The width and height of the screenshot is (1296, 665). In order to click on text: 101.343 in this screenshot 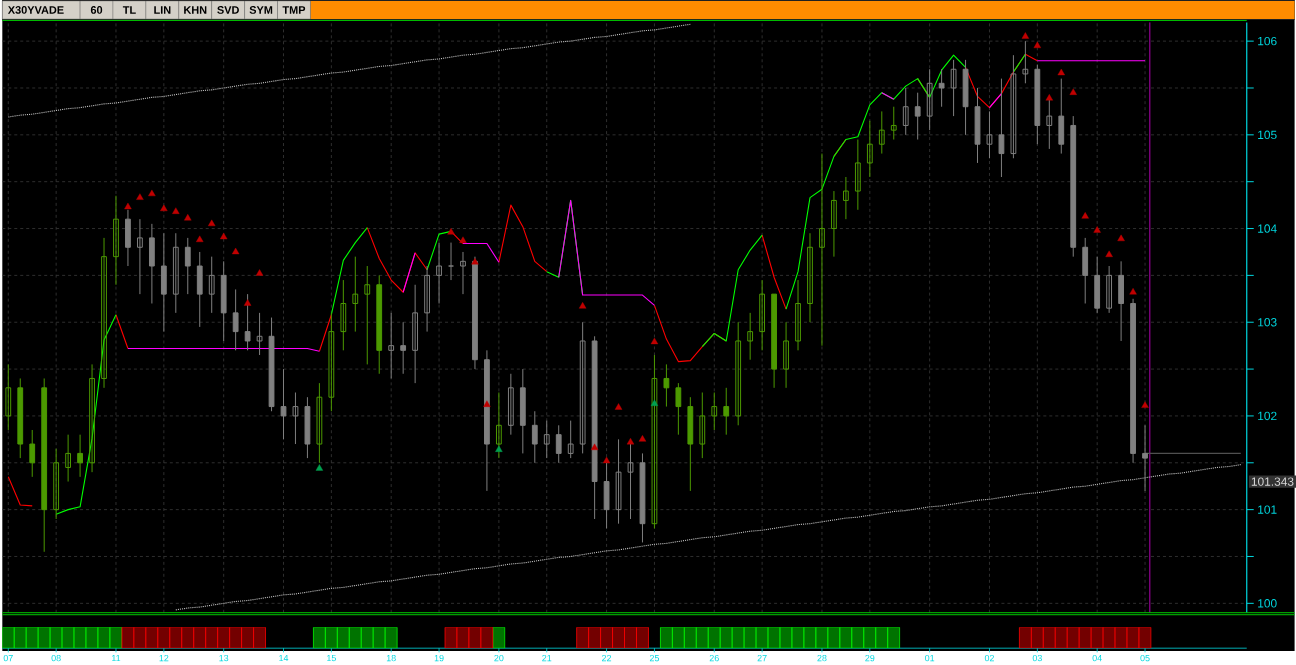, I will do `click(1272, 482)`.